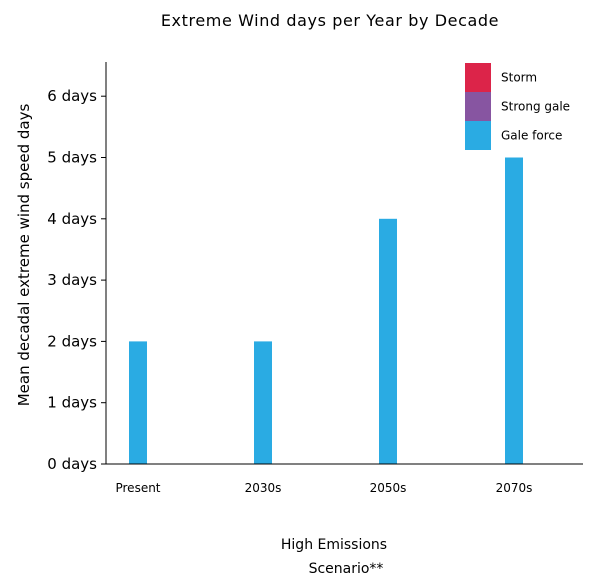 This screenshot has height=575, width=590. What do you see at coordinates (72, 464) in the screenshot?
I see `y-tick-label: 0 days` at bounding box center [72, 464].